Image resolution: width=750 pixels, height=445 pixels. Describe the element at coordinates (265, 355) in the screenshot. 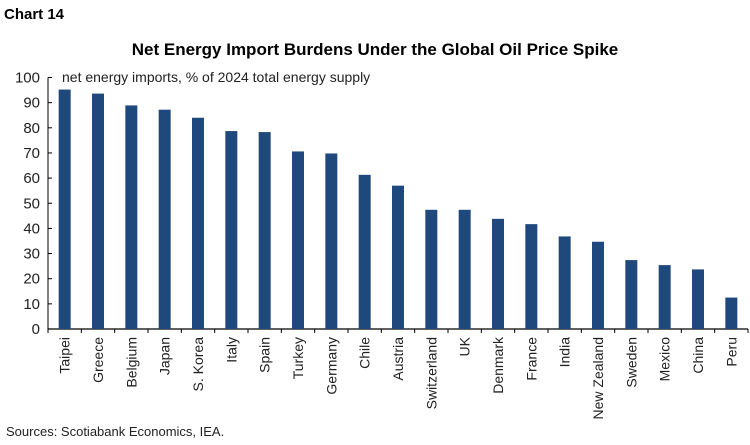

I see `x-tick-label: Spain` at that location.